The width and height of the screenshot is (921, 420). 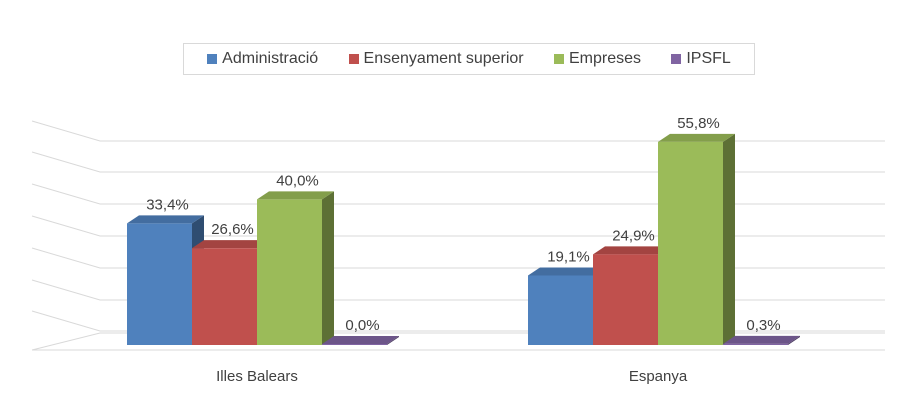 I want to click on legend-item: IPSFL, so click(x=701, y=59).